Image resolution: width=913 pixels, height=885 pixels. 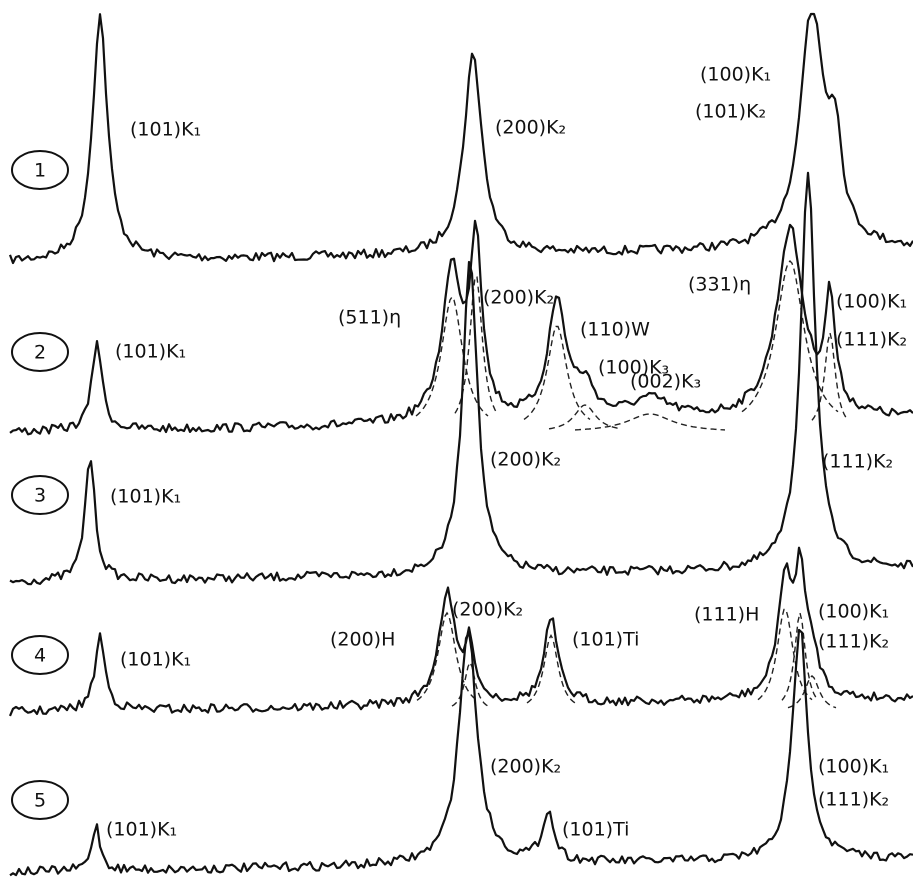 I want to click on peak-label: (101)K₂, so click(x=730, y=112).